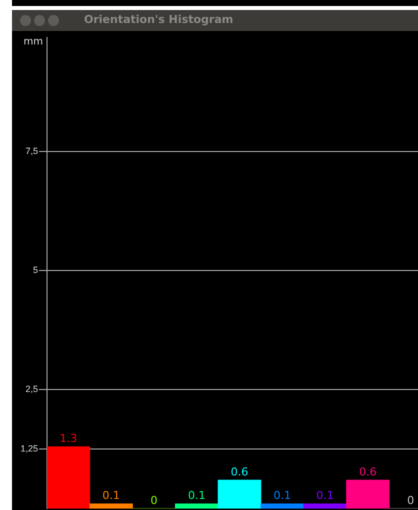  Describe the element at coordinates (31, 151) in the screenshot. I see `y-tick-label: 7,5` at that location.